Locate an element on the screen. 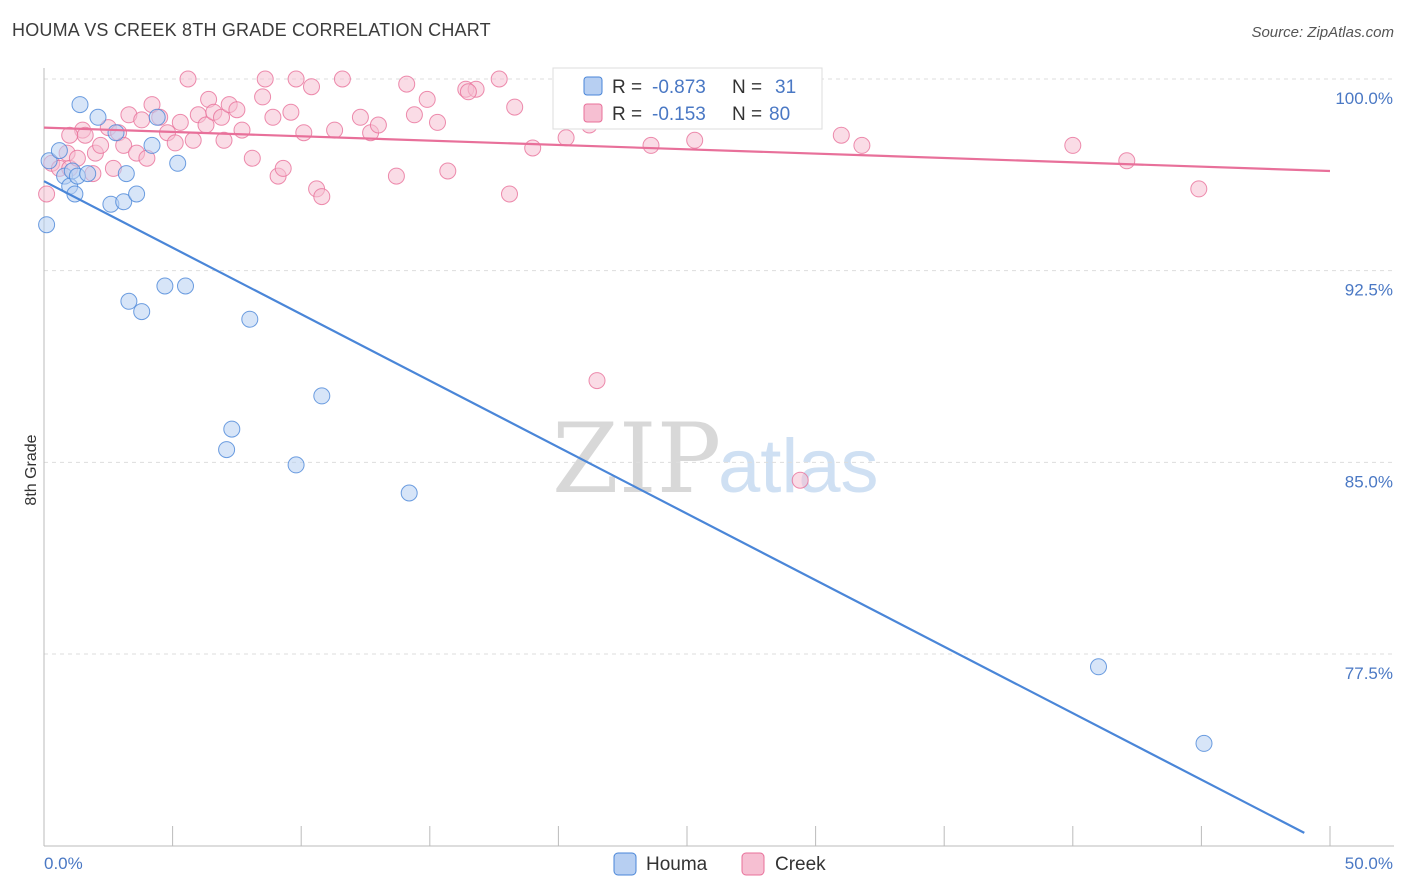 Image resolution: width=1406 pixels, height=892 pixels. legend-houma-n-value: 31 is located at coordinates (785, 87).